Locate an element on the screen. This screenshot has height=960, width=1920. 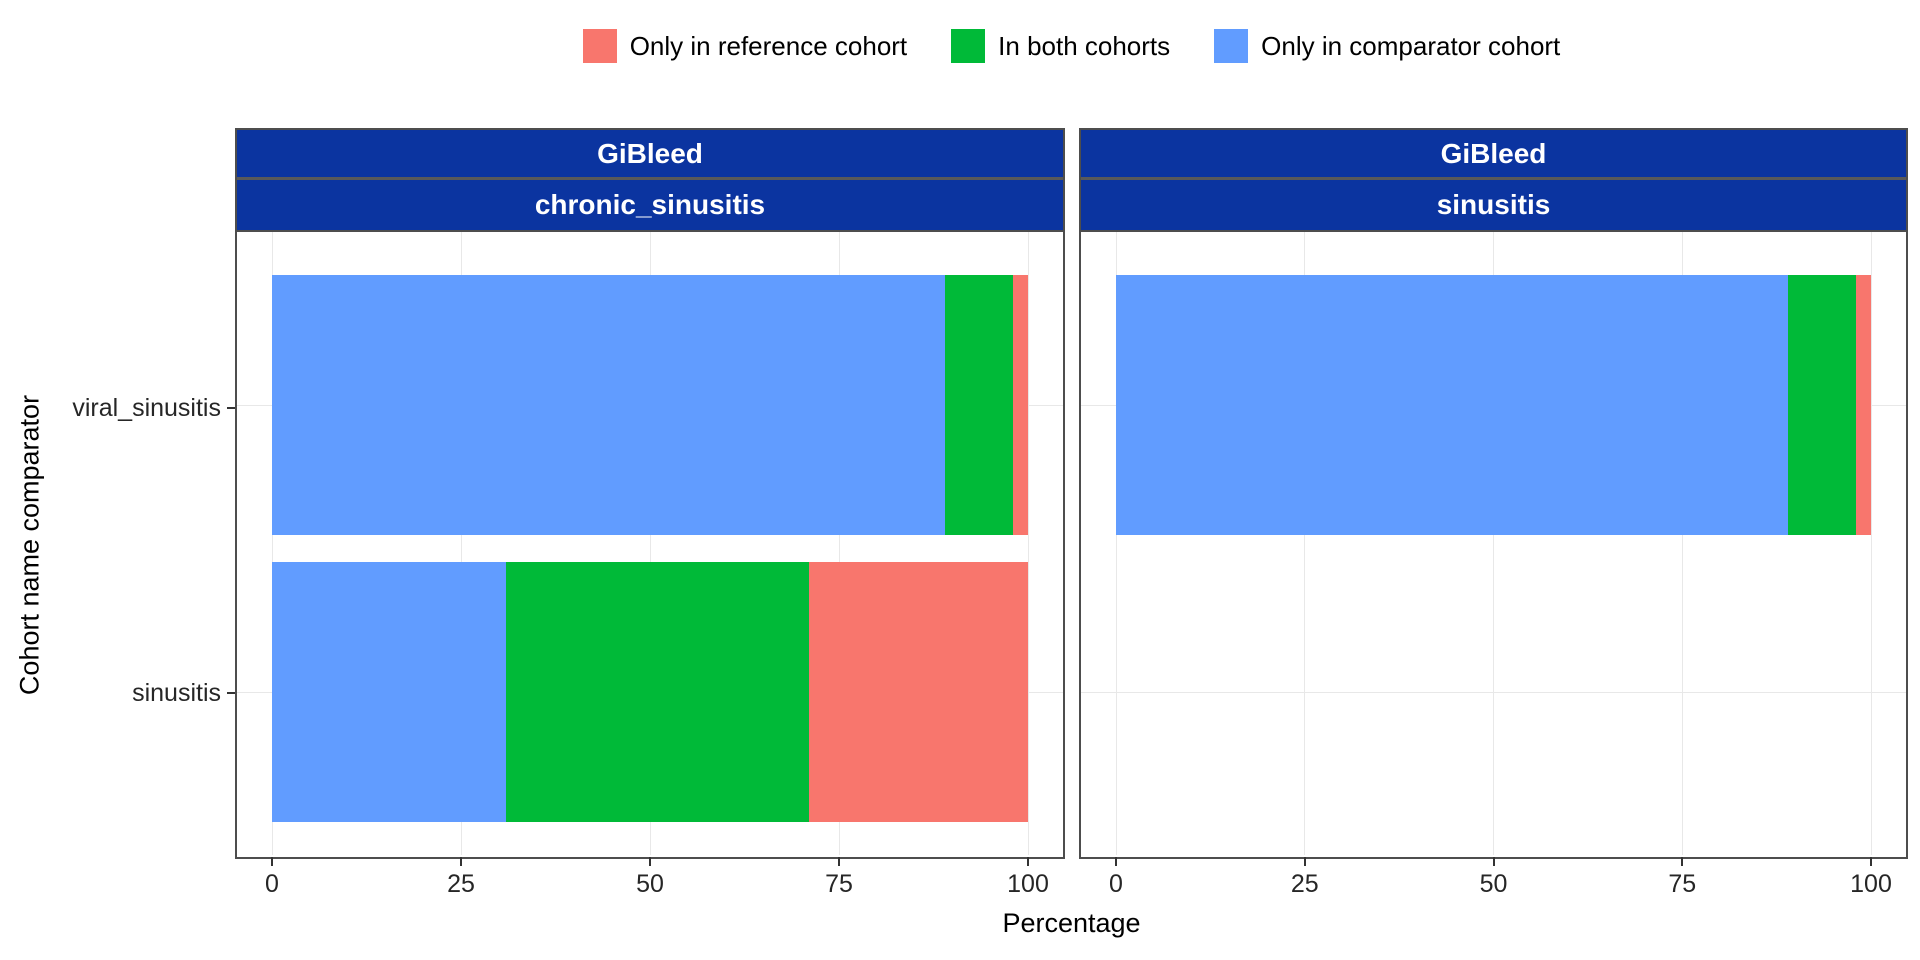
y-gridline is located at coordinates (1493, 692).